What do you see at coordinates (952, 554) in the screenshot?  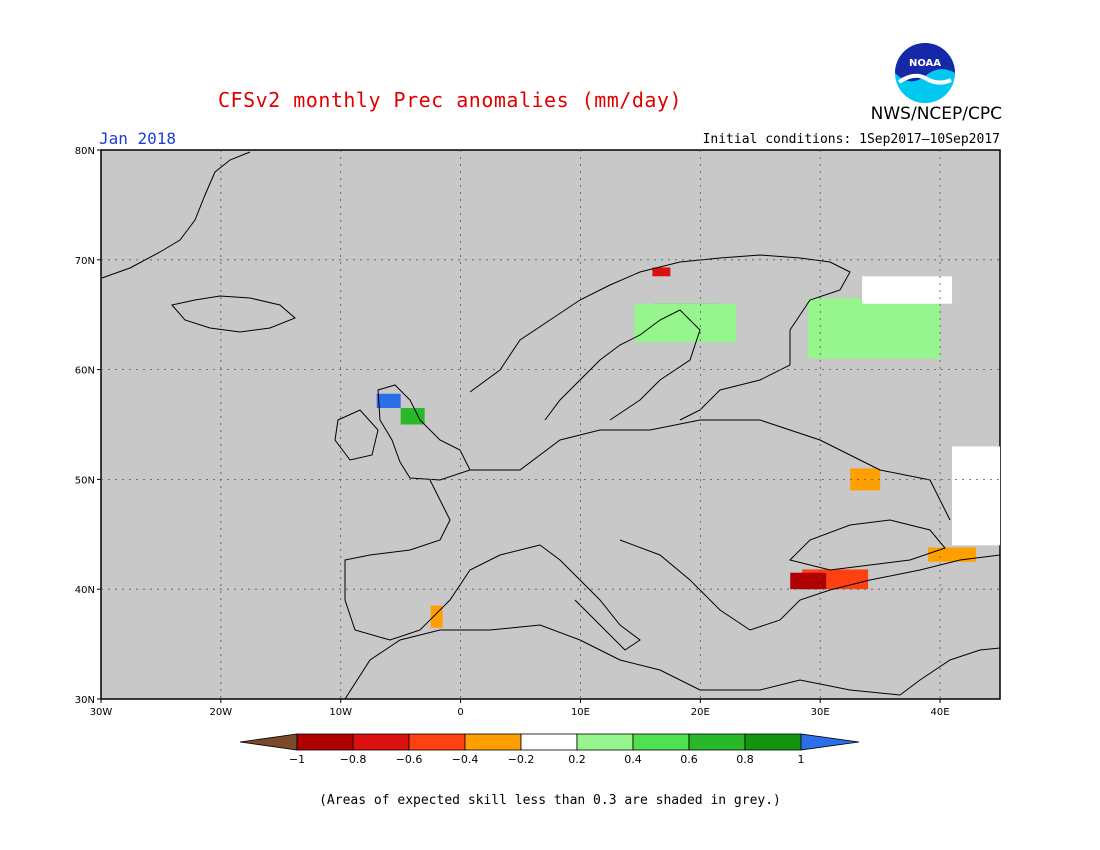 I see `anomaly-area-caucasus` at bounding box center [952, 554].